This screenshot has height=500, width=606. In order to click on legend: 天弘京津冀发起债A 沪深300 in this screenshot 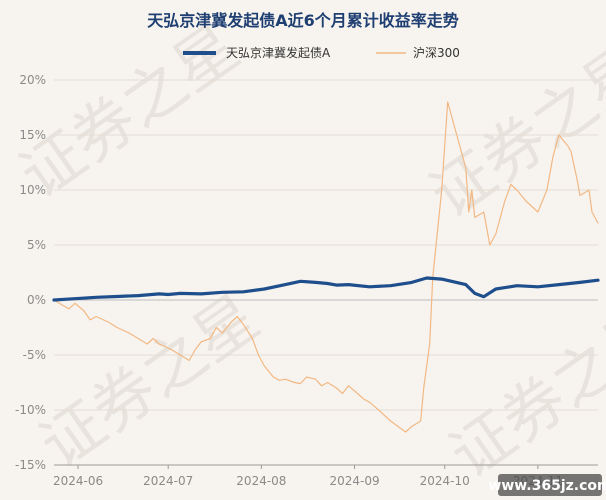, I will do `click(321, 52)`.